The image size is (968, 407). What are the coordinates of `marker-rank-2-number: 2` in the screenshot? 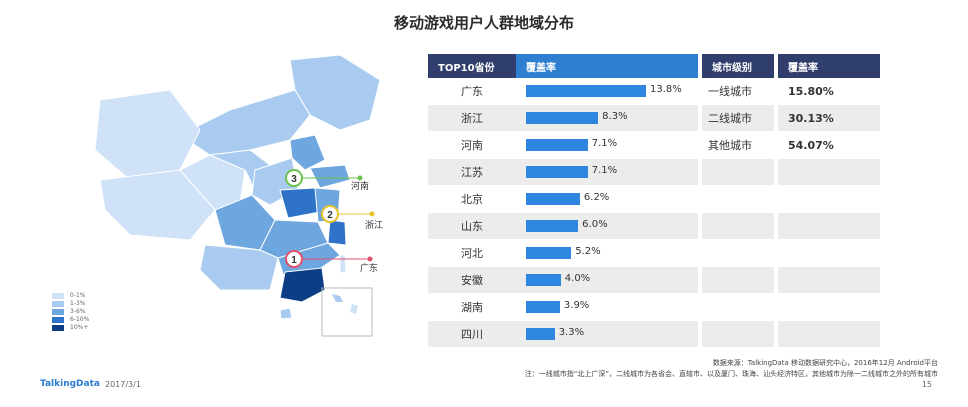 It's located at (330, 215).